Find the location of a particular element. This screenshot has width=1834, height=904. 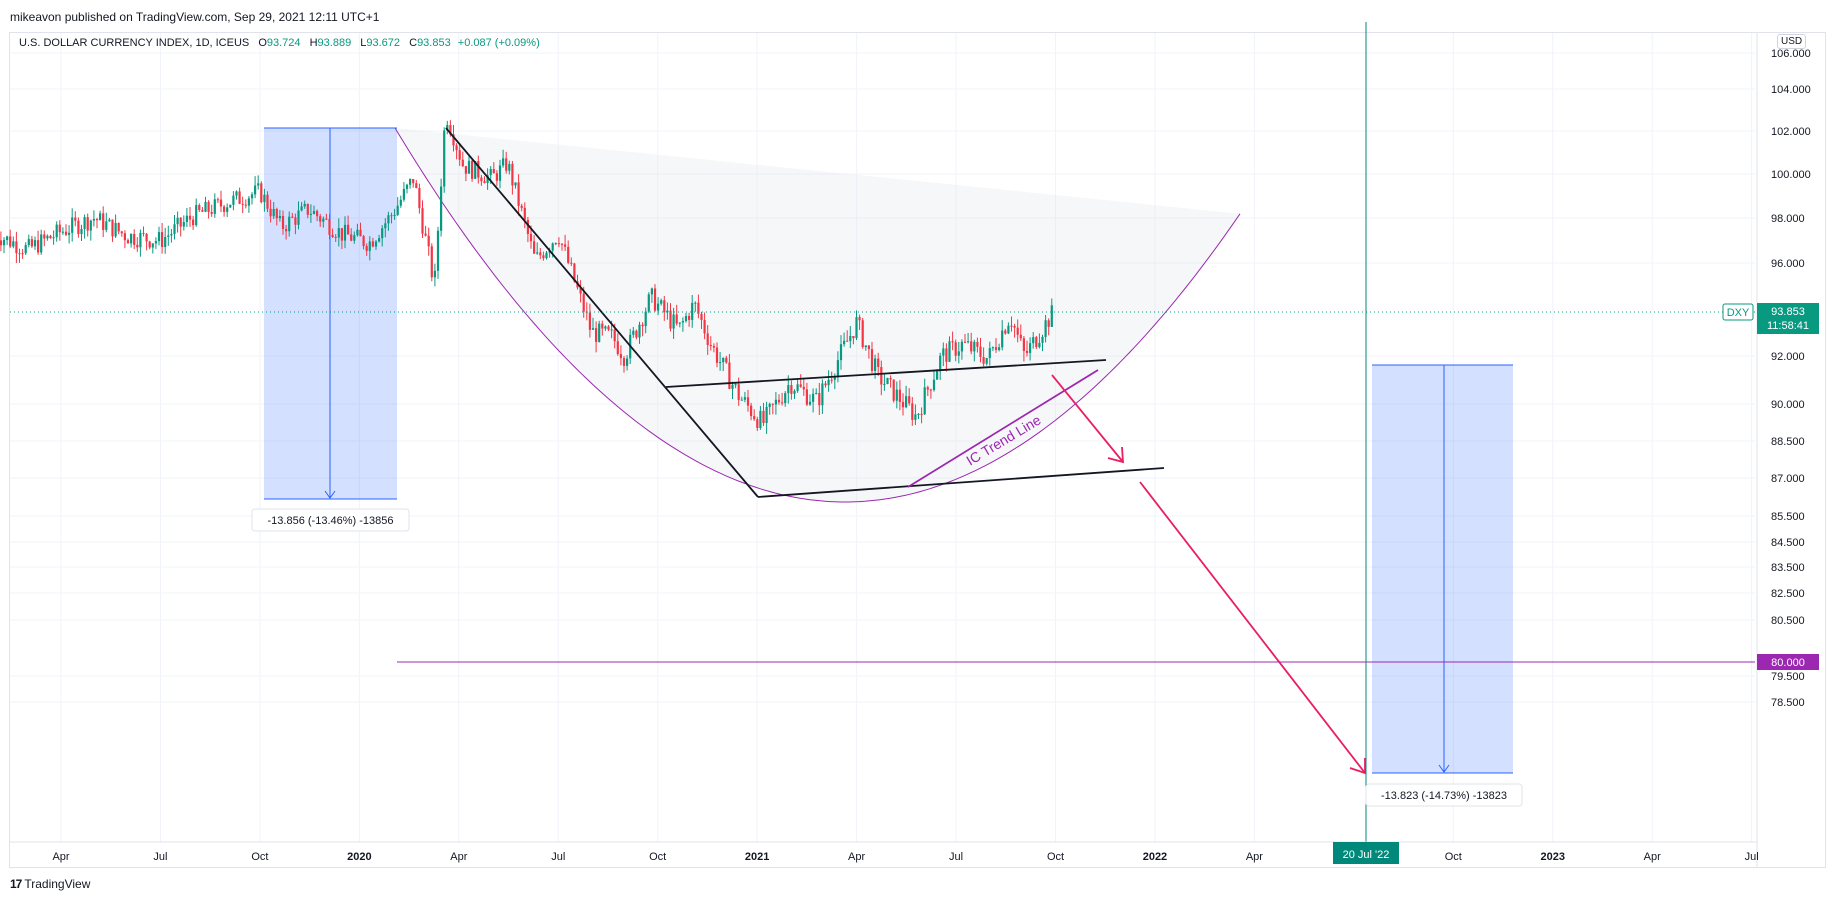

x-tick-label-13: Oct is located at coordinates (1453, 857).